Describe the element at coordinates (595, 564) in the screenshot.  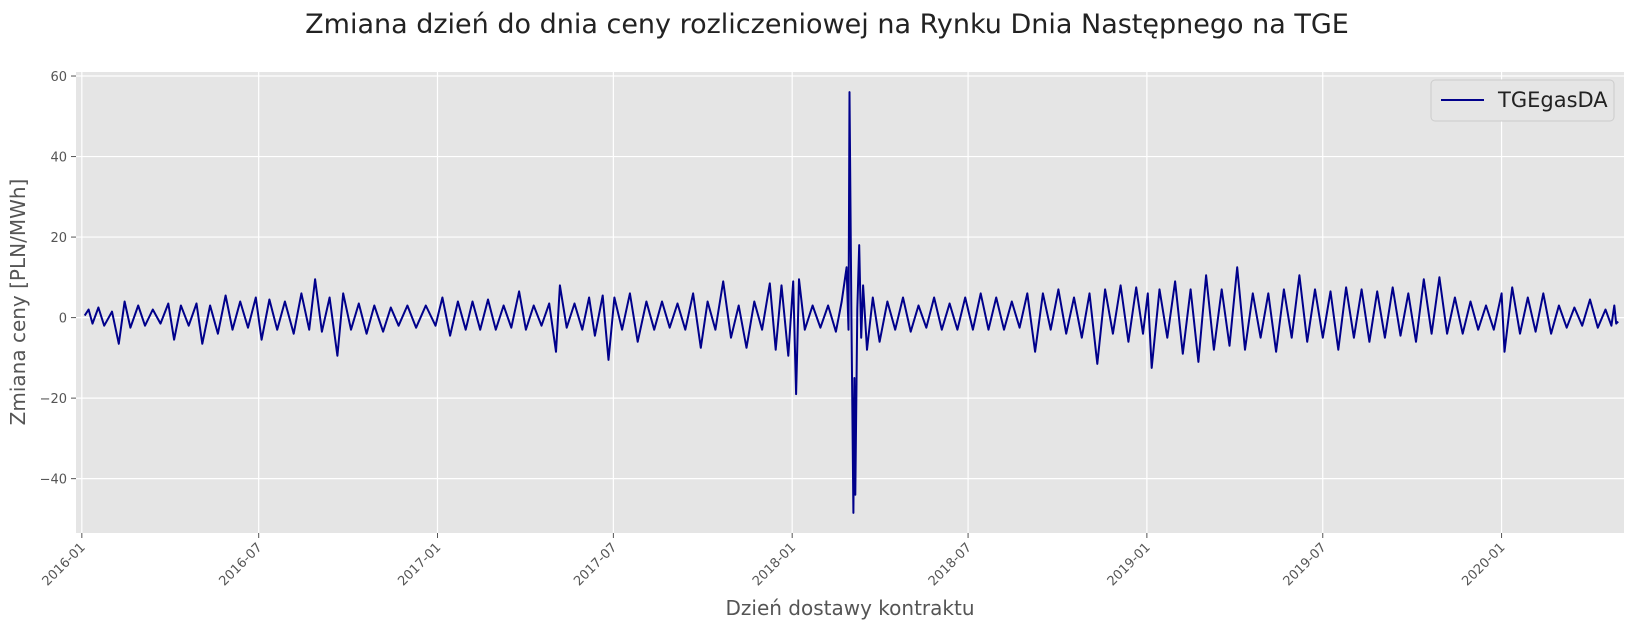
I see `x-tick-label: 2017-07` at that location.